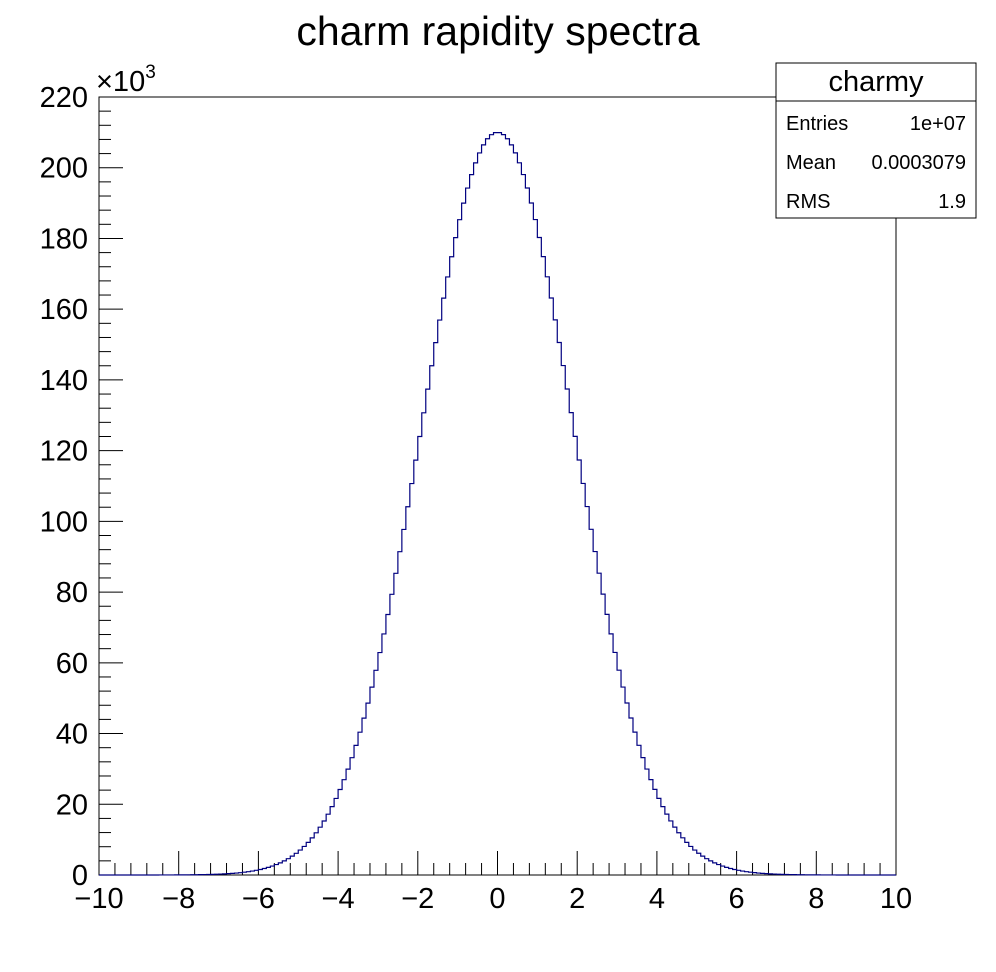  Describe the element at coordinates (150, 72) in the screenshot. I see `y-axis-exponent-power: 3` at that location.